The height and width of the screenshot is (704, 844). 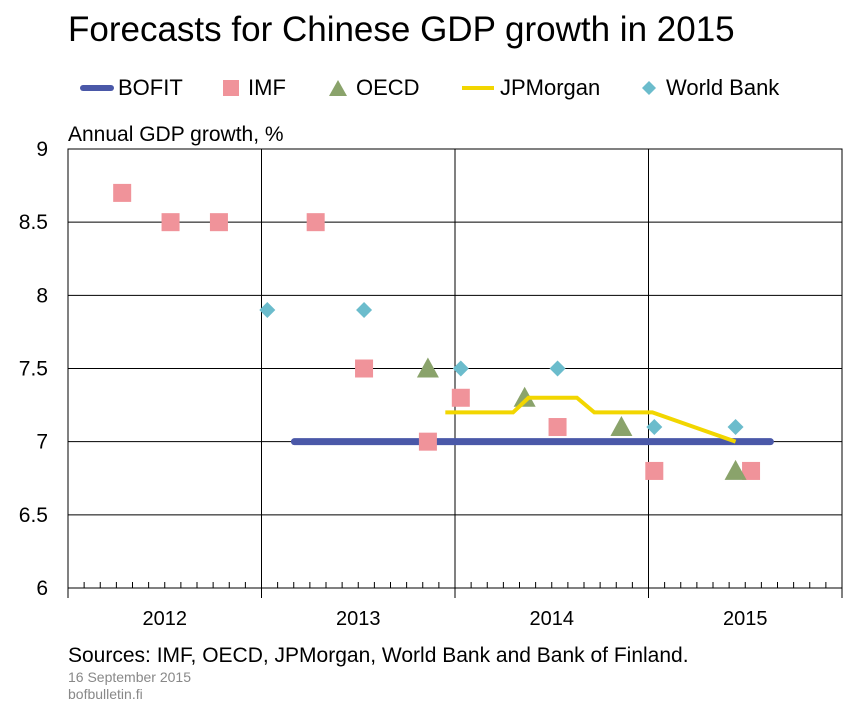 I want to click on x-tick-label: 2014, so click(x=552, y=619).